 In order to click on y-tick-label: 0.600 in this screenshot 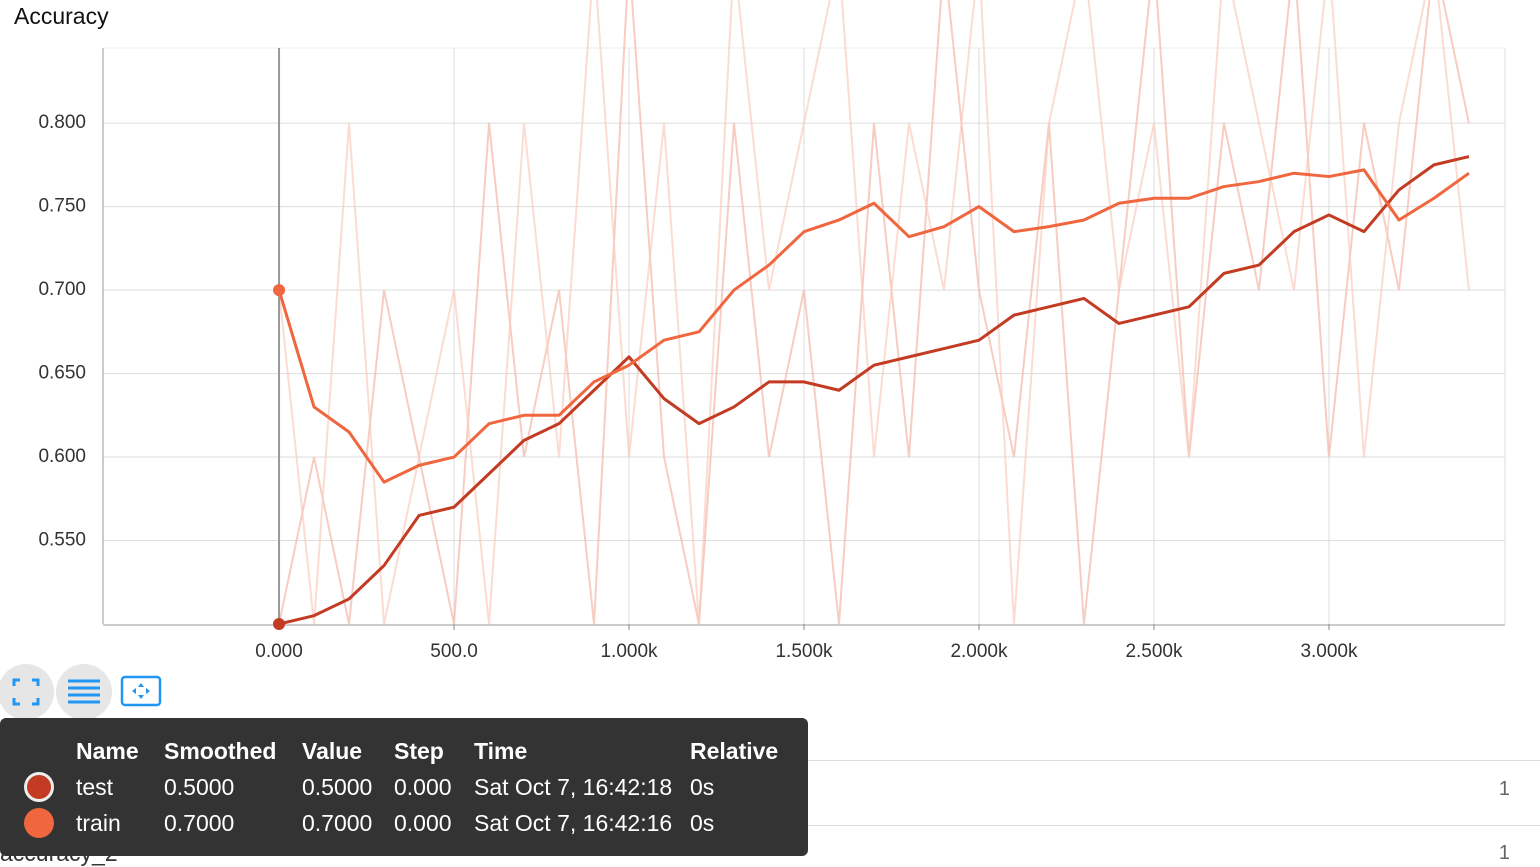, I will do `click(62, 456)`.